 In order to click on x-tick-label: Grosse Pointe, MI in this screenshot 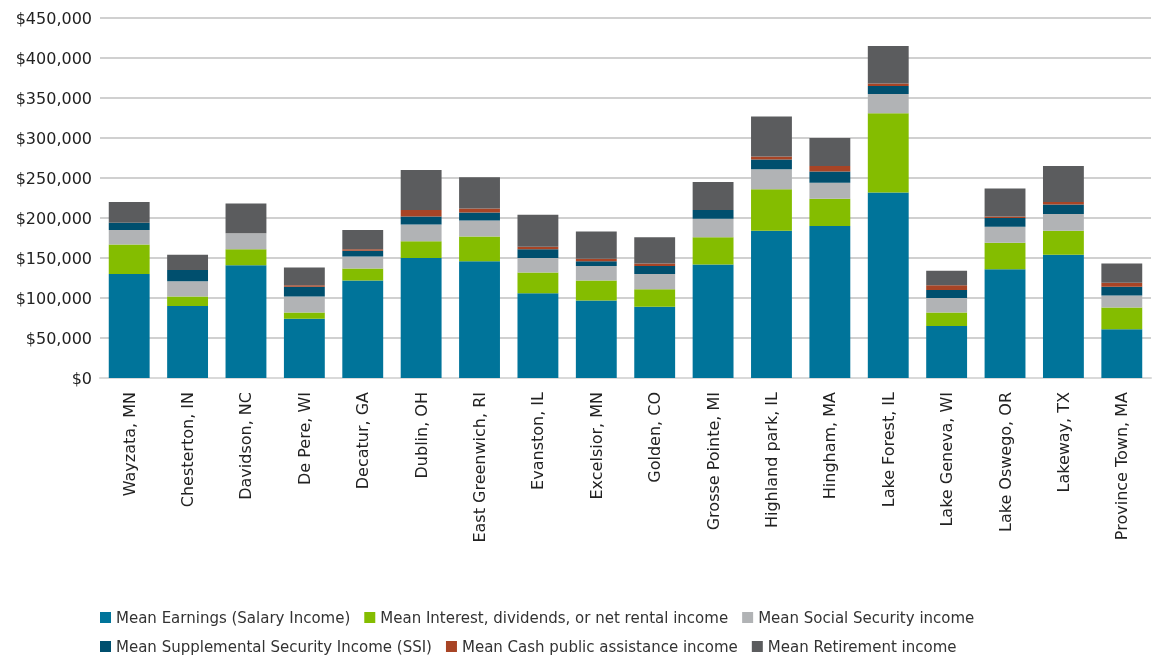, I will do `click(713, 461)`.